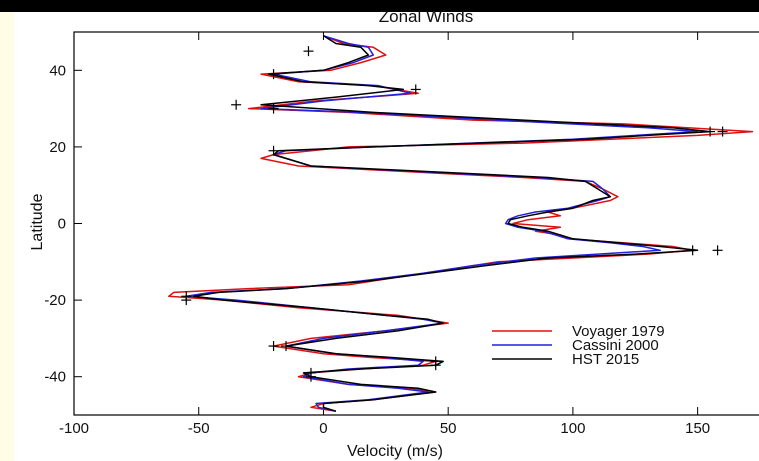  Describe the element at coordinates (74, 428) in the screenshot. I see `x-tick-label: -100` at that location.